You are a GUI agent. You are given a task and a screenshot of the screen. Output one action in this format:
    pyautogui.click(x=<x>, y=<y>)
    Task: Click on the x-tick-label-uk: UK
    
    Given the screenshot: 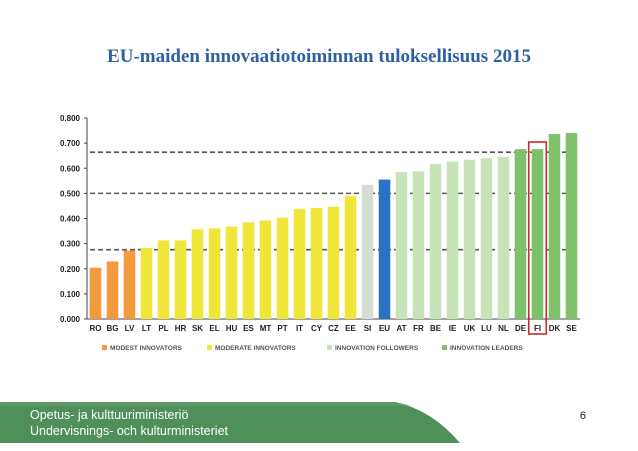 What is the action you would take?
    pyautogui.click(x=470, y=328)
    